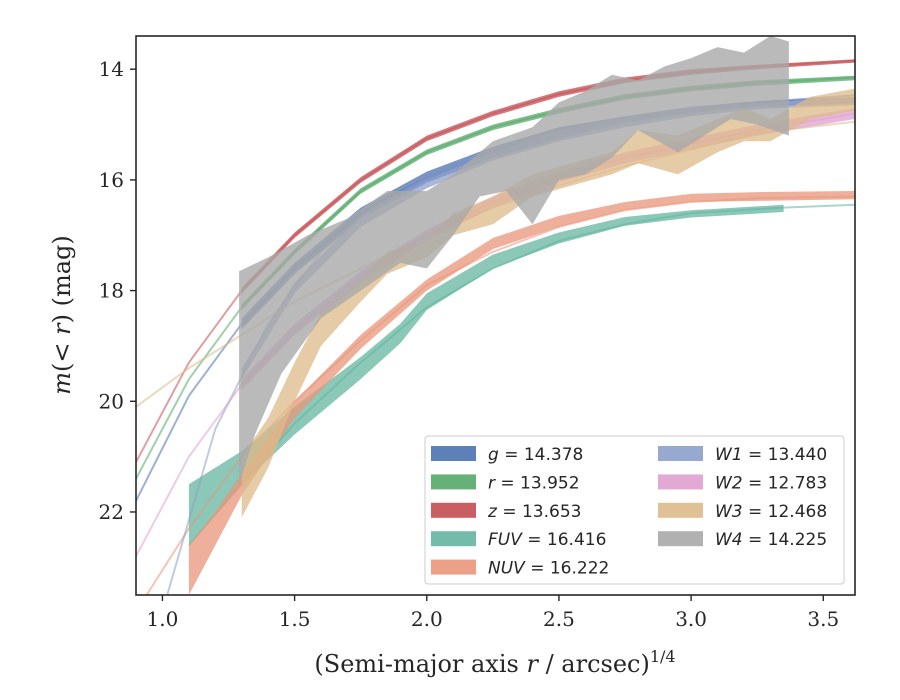 This screenshot has height=700, width=900. Describe the element at coordinates (111, 512) in the screenshot. I see `y-tick-label: 22` at that location.